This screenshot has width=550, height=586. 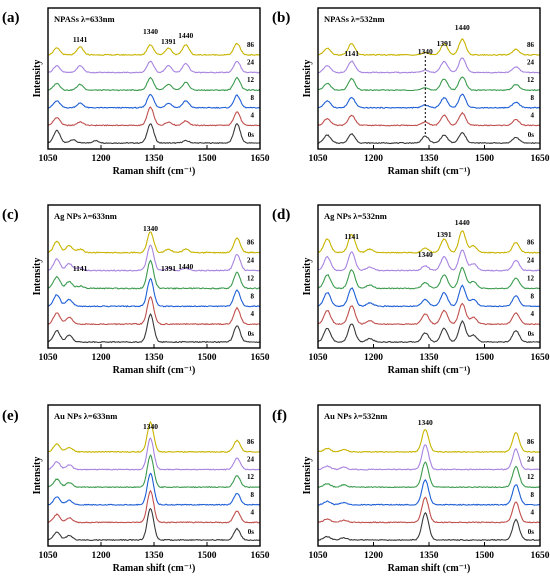 What do you see at coordinates (425, 254) in the screenshot?
I see `peak-label-1340: 1340` at bounding box center [425, 254].